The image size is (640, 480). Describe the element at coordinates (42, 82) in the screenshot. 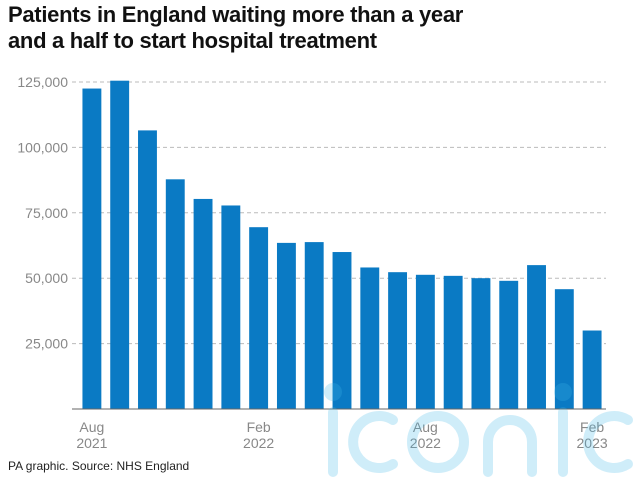

I see `y-tick-label: 125,000` at that location.